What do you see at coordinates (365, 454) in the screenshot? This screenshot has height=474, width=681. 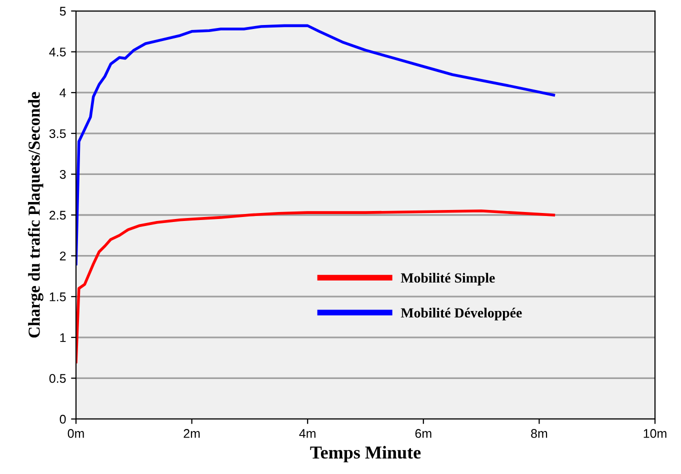 I see `x-axis-title: Temps Minute` at bounding box center [365, 454].